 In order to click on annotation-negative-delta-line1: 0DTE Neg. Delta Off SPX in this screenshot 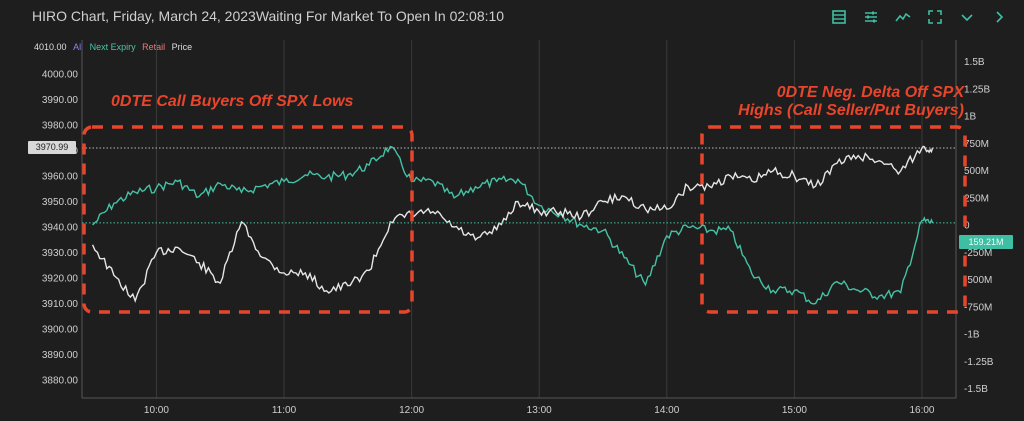, I will do `click(870, 92)`.